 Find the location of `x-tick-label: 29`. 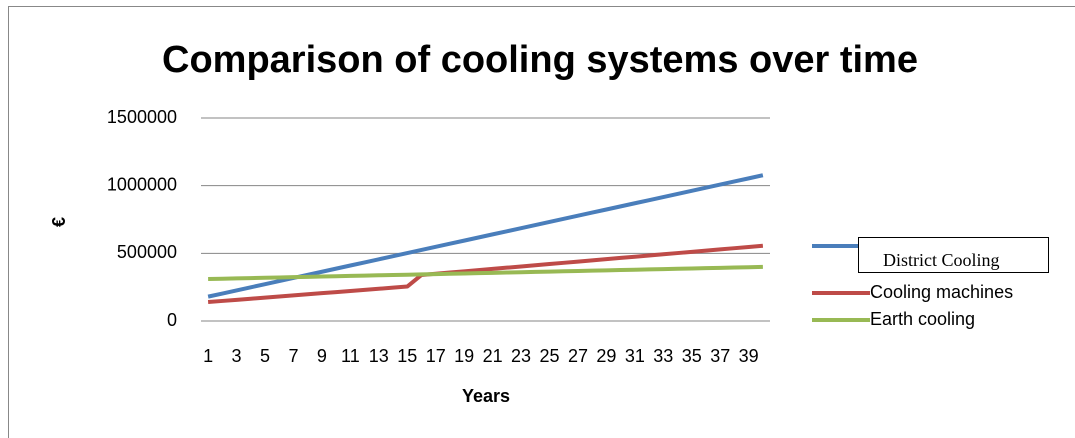

x-tick-label: 29 is located at coordinates (606, 356).